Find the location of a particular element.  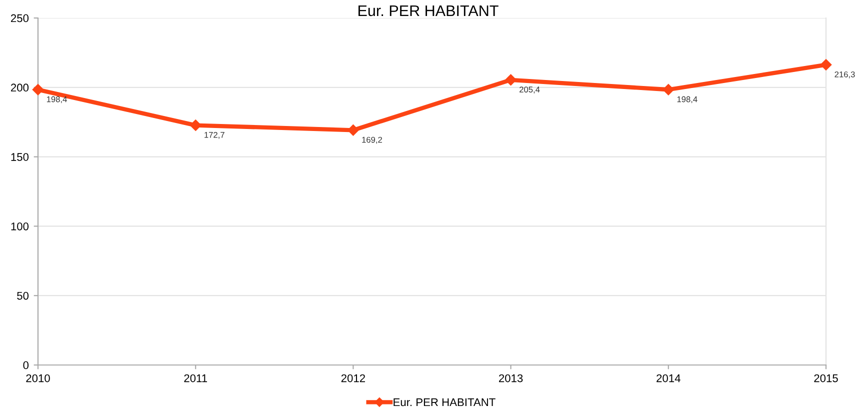

x-tick-label: 2013 is located at coordinates (511, 378).